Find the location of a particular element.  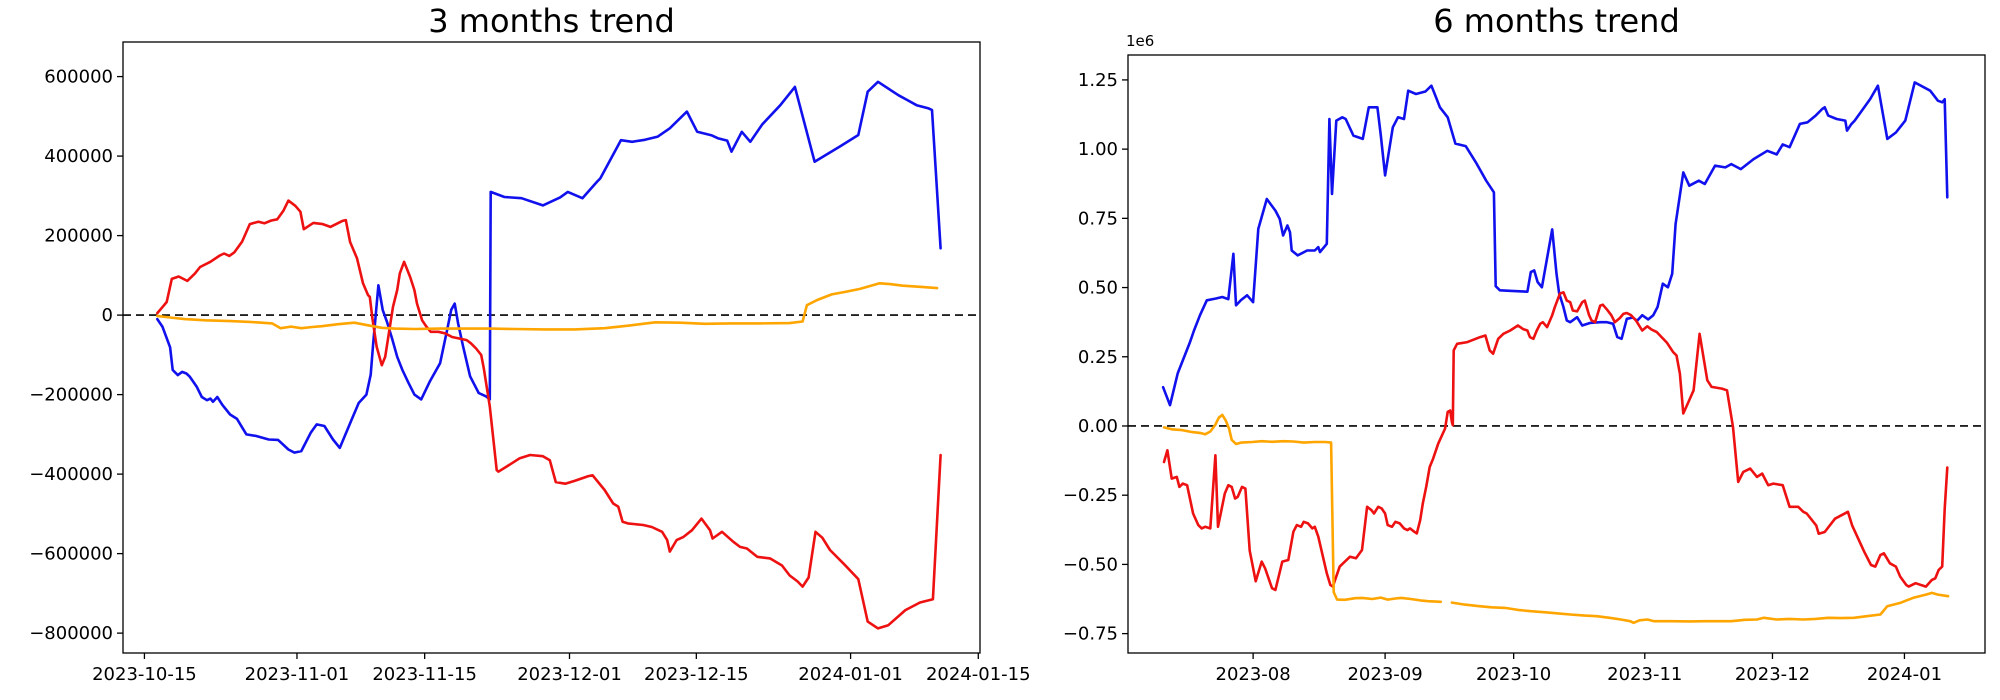

y-axis-offset-label: 1e6 is located at coordinates (1140, 41).